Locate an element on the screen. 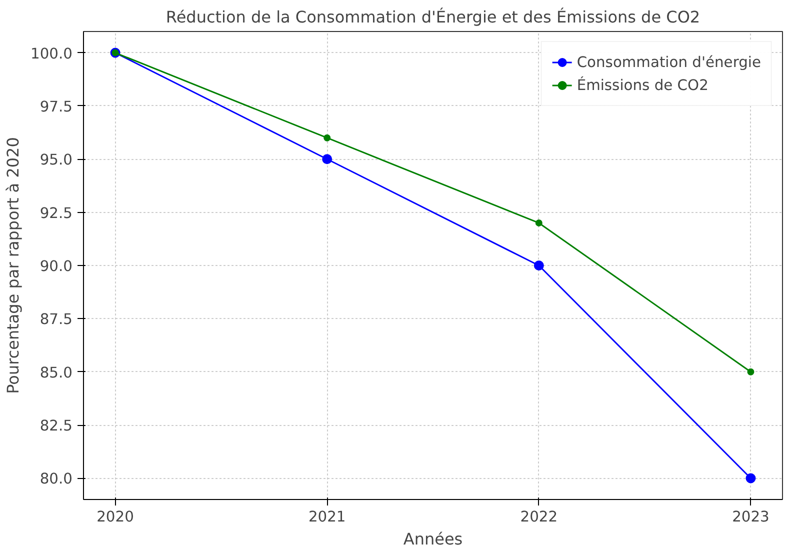 The image size is (787, 551). x-tick-label: 2021 is located at coordinates (327, 517).